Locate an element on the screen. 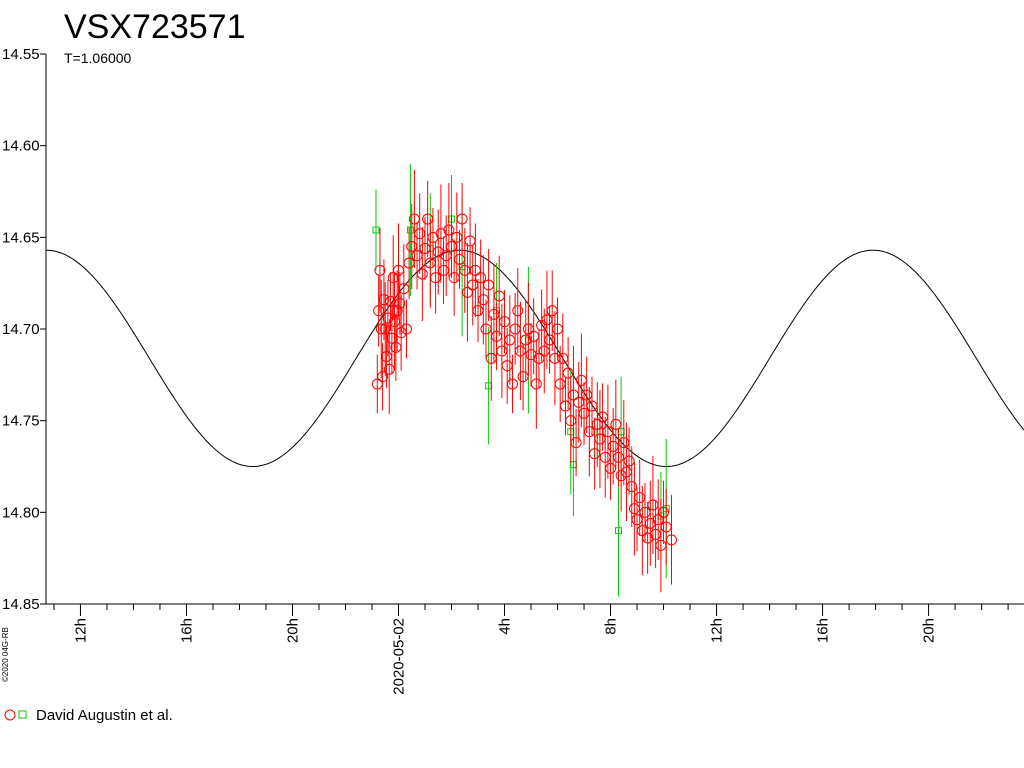 The image size is (1024, 768). y-tick-label: 14.70 is located at coordinates (21, 329).